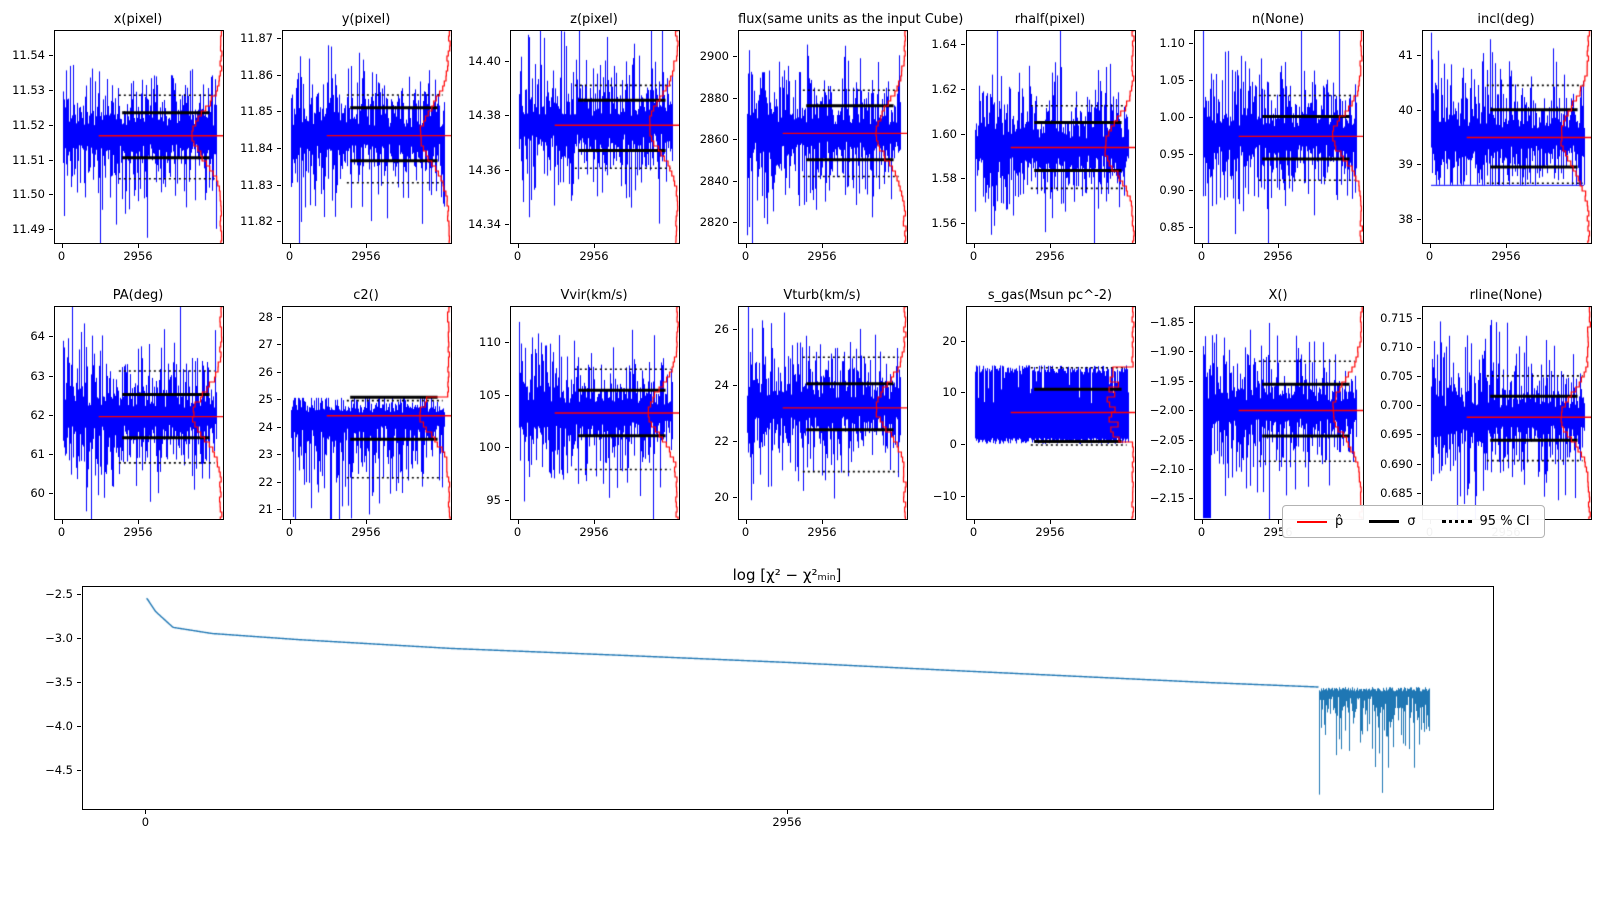  What do you see at coordinates (257, 137) in the screenshot?
I see `y-axis-gutter: 11.82 11.83 11.84 11.85 11.86 11.87` at bounding box center [257, 137].